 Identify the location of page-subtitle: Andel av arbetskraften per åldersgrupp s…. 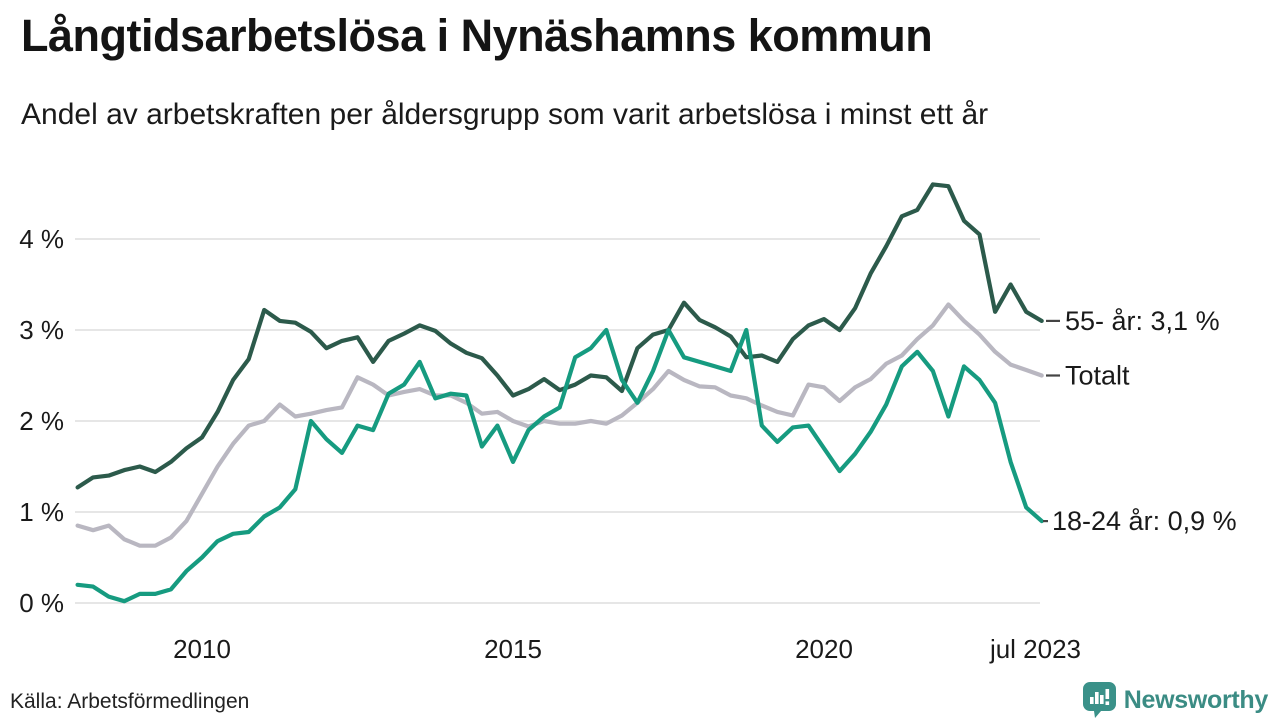
(505, 114).